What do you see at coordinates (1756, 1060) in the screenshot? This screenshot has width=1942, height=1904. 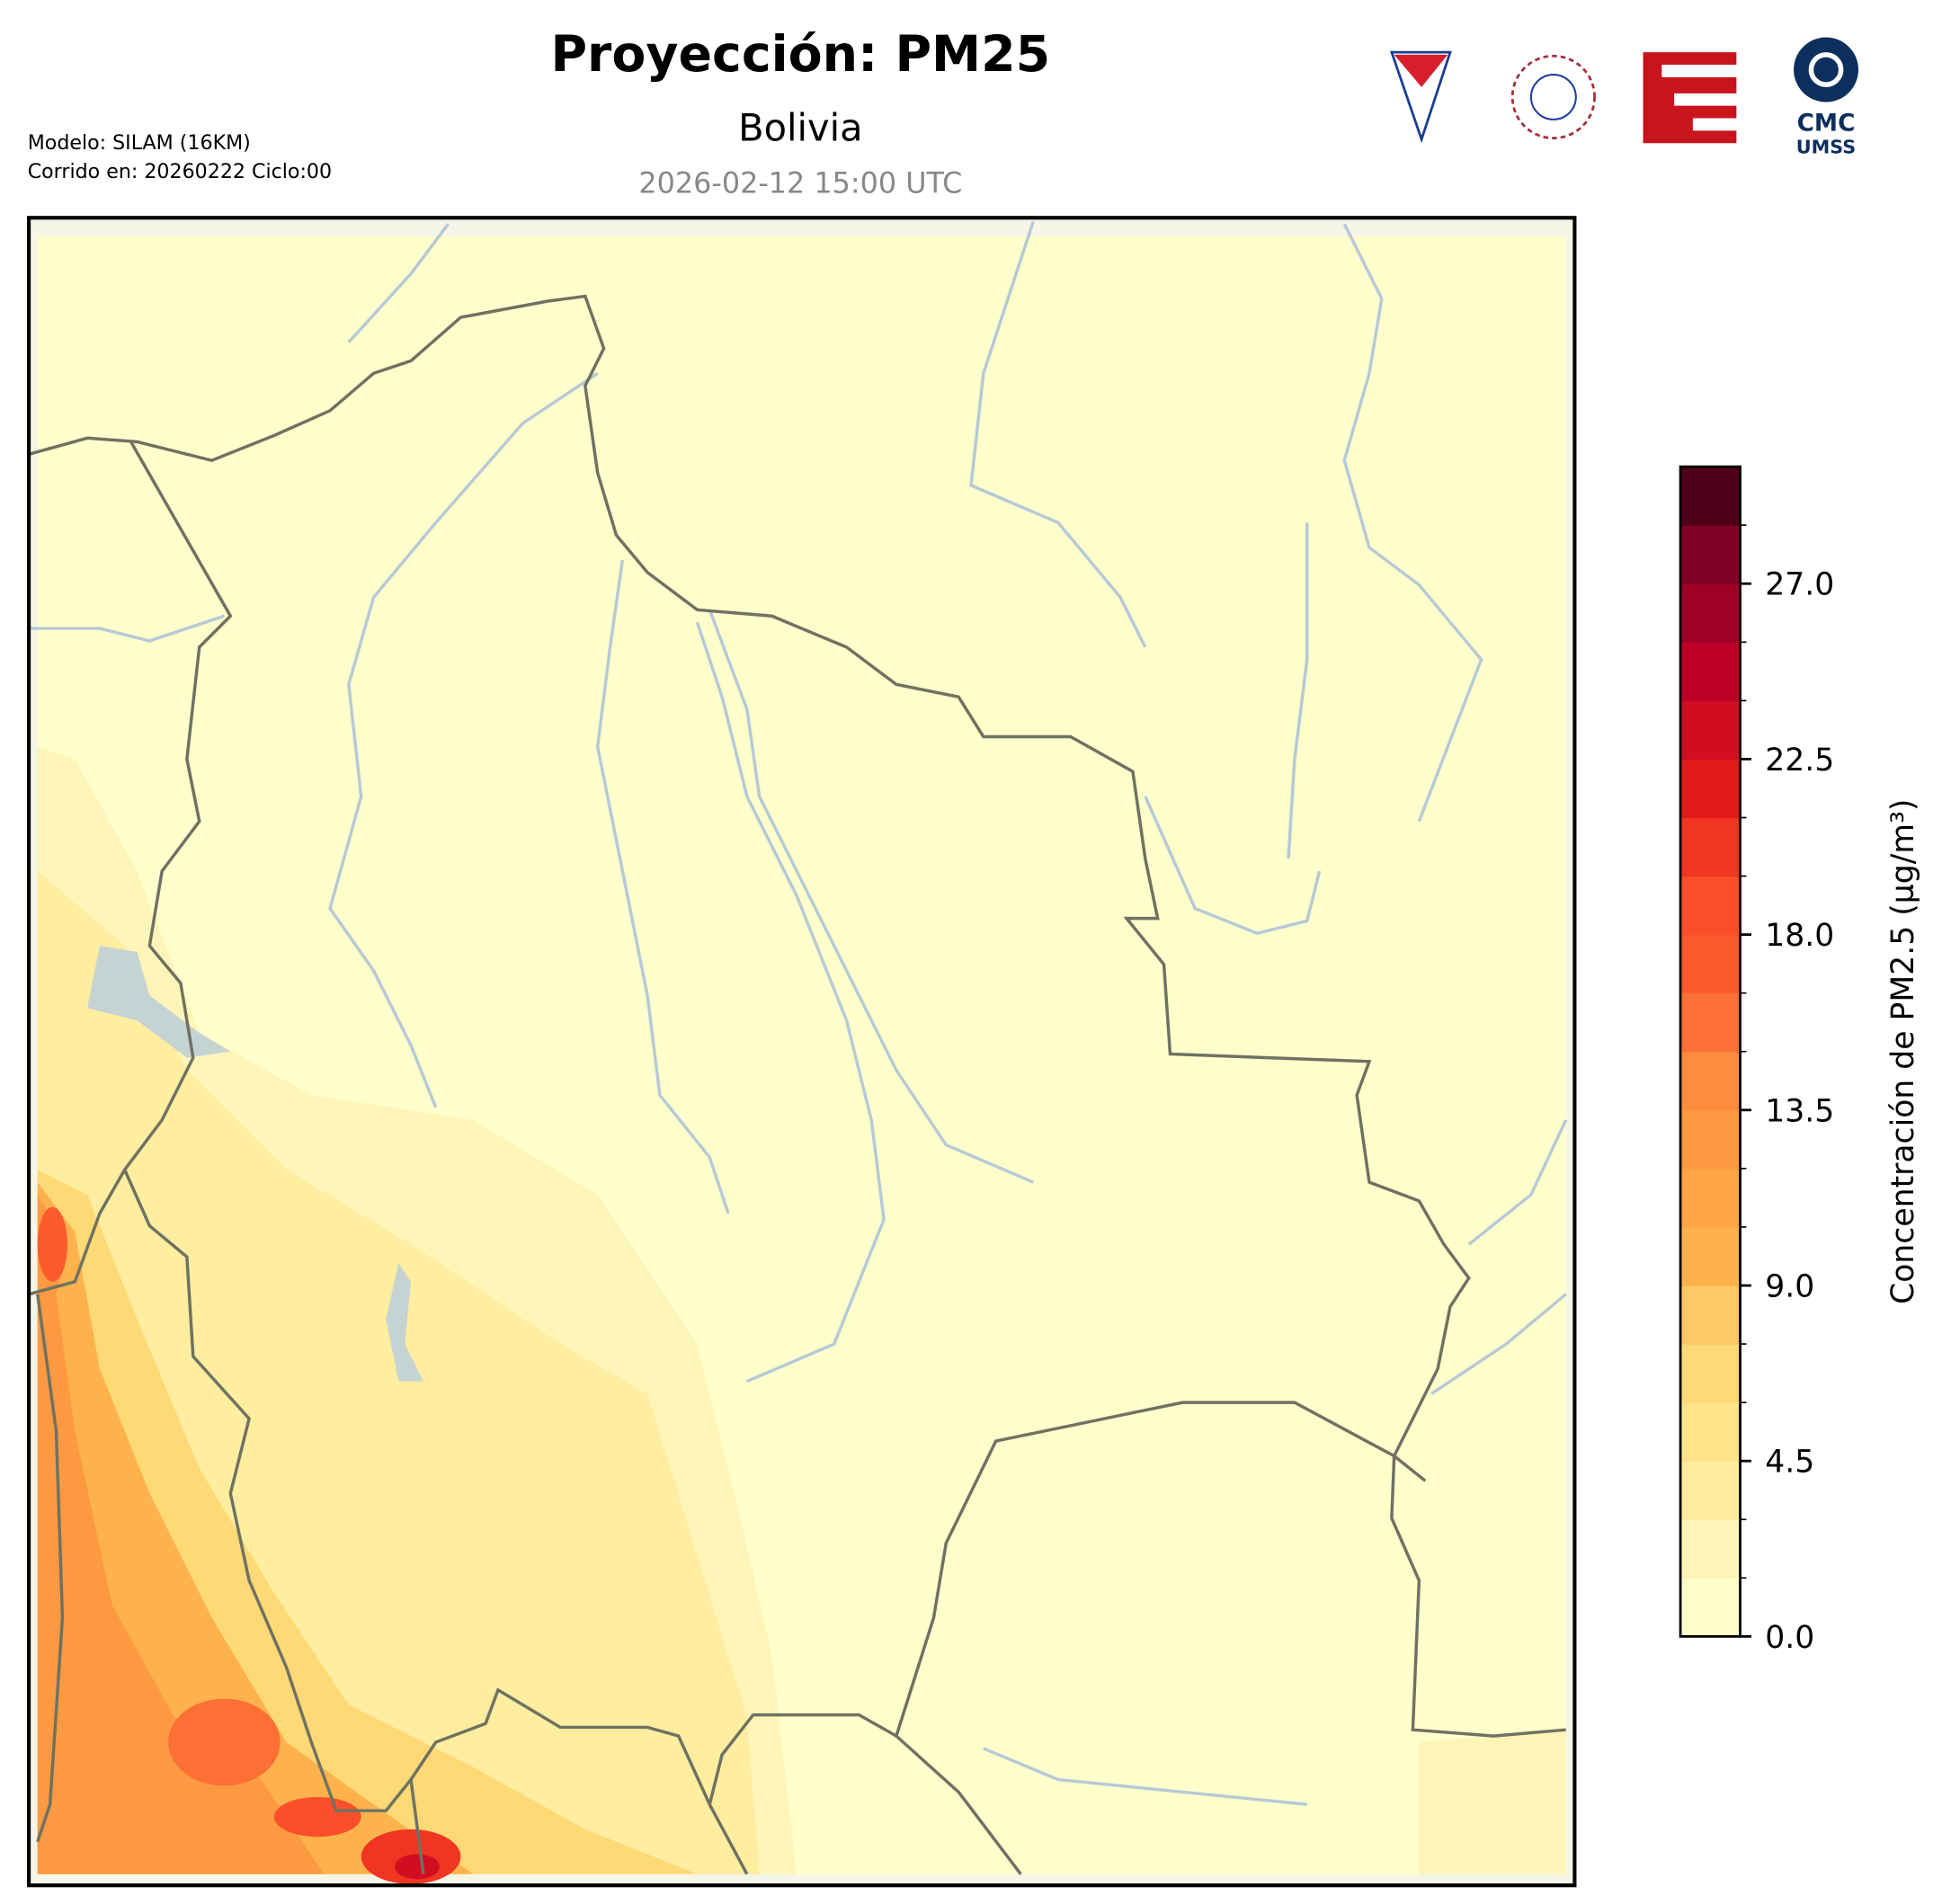 I see `colorbar: 0.0 4.5 9.0 13.5 18.0 22.5 27.0` at bounding box center [1756, 1060].